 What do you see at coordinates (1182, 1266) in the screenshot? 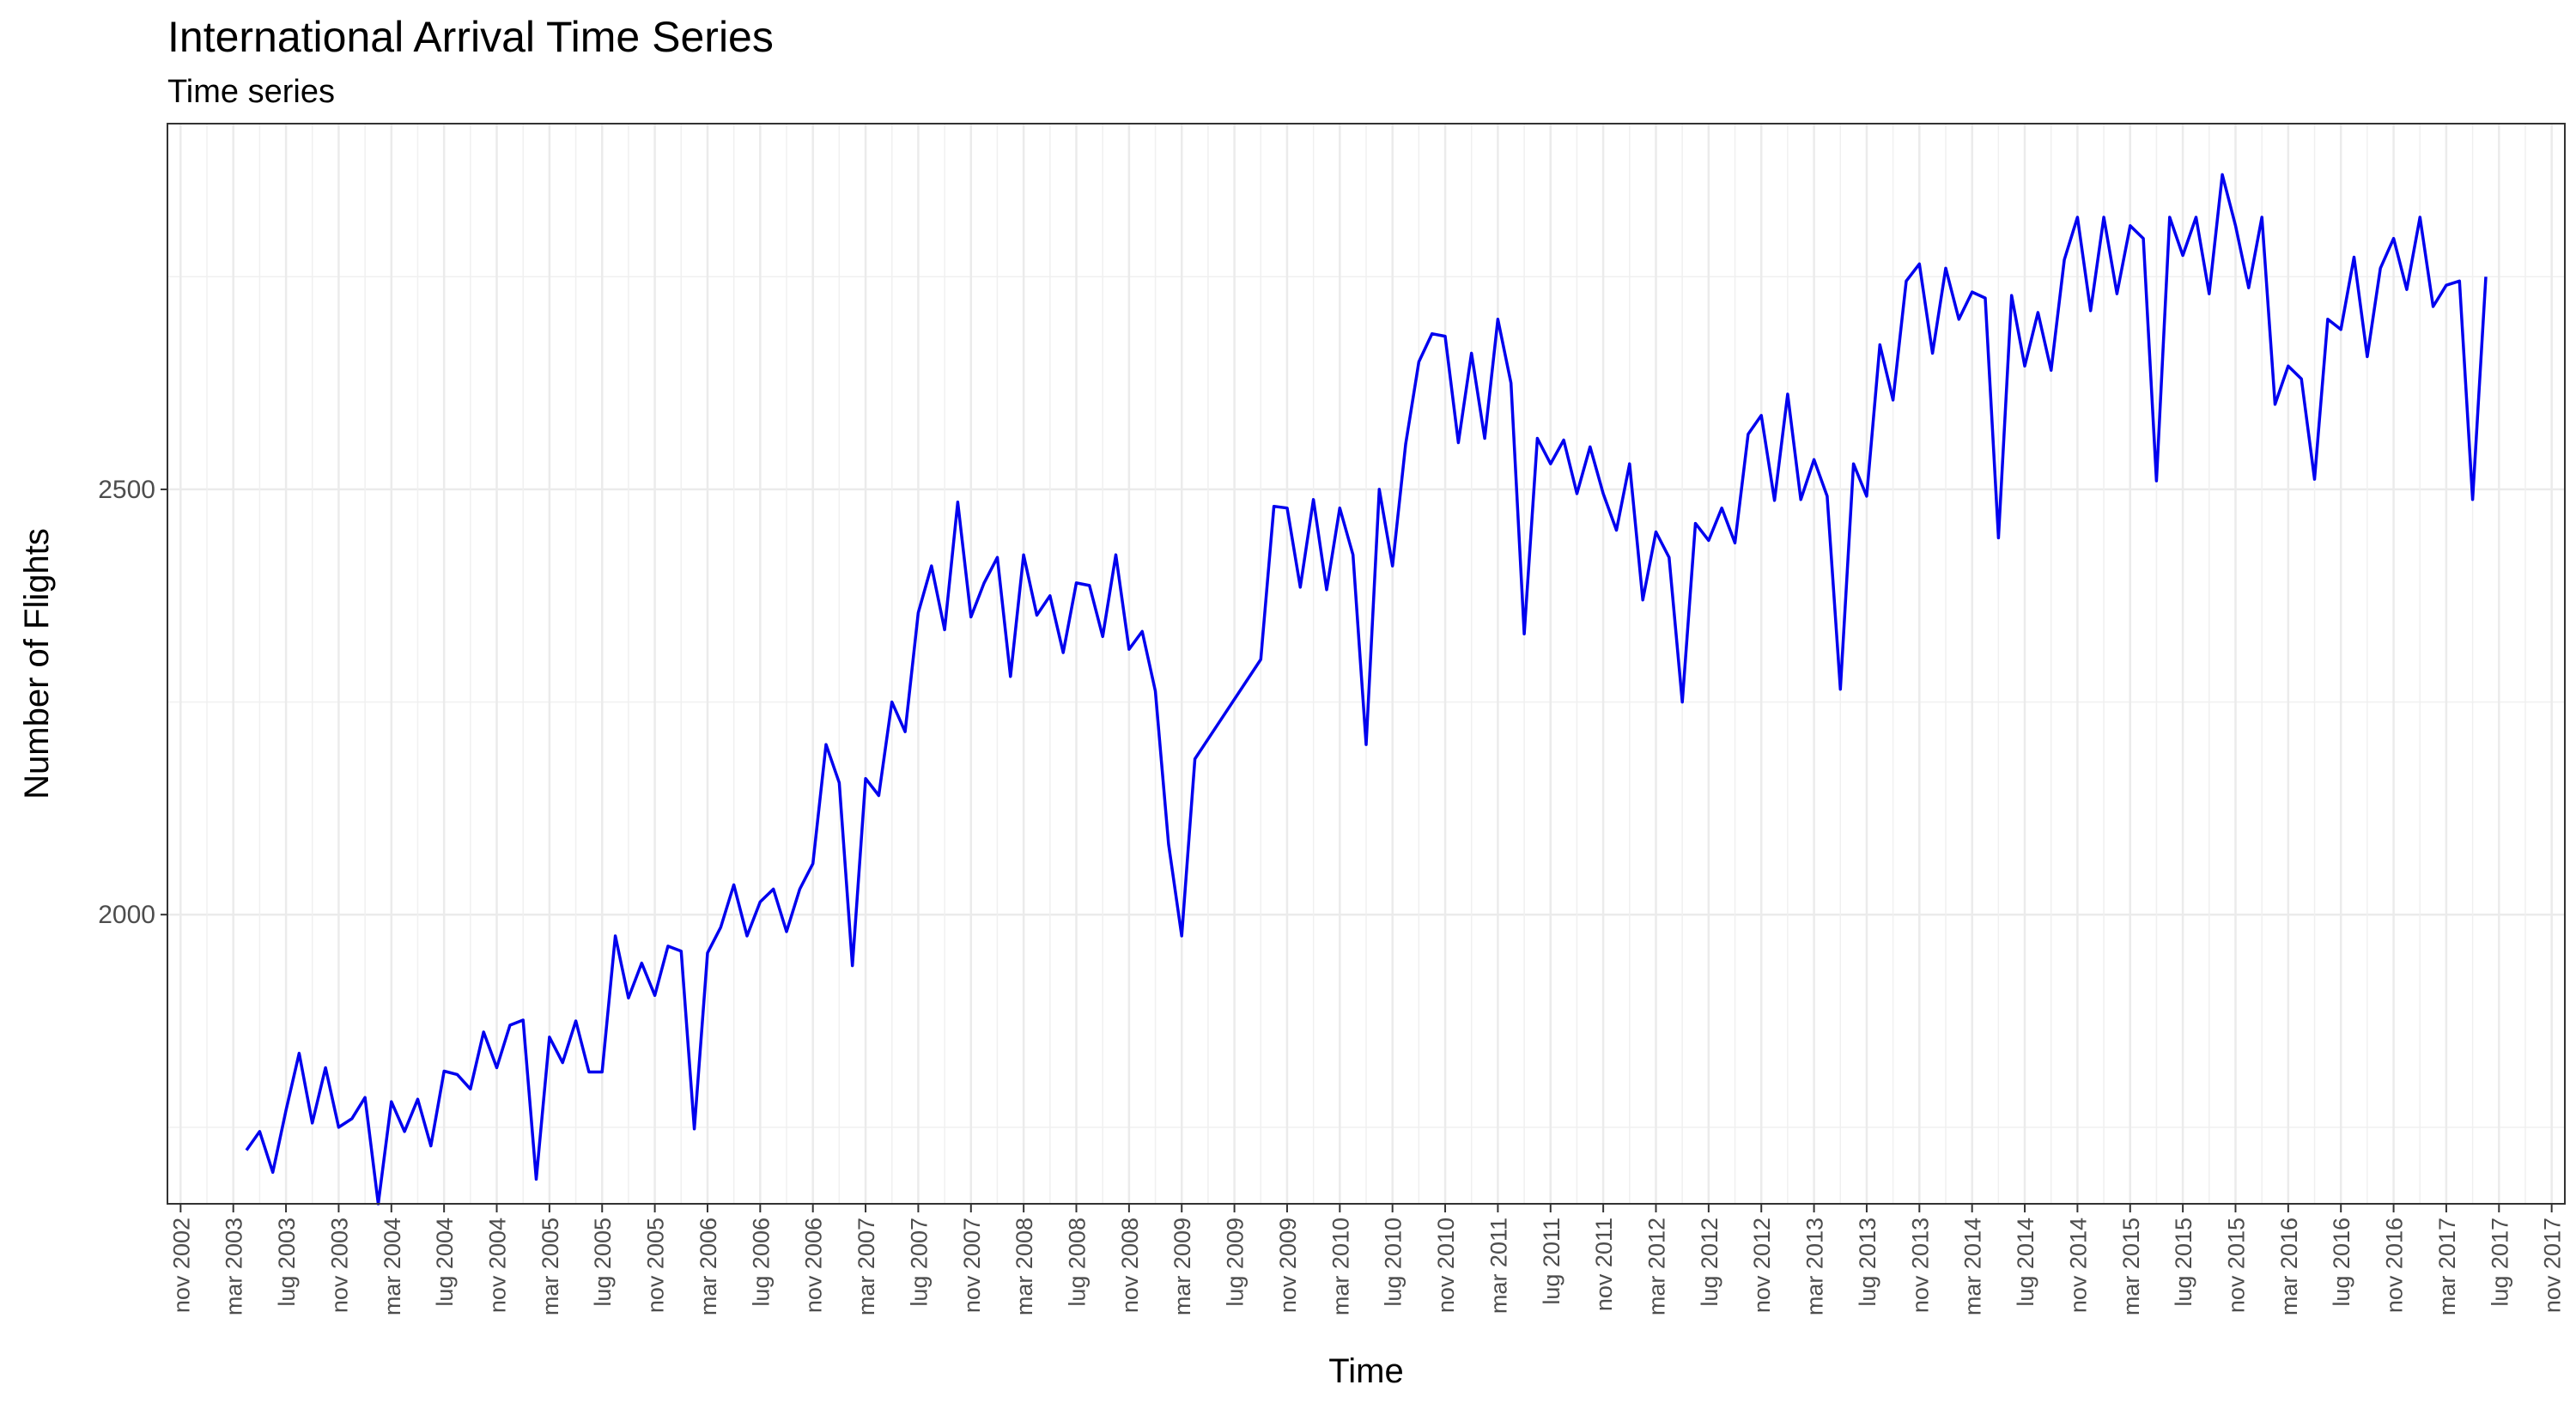
I see `x-tick-label: mar 2009` at bounding box center [1182, 1266].